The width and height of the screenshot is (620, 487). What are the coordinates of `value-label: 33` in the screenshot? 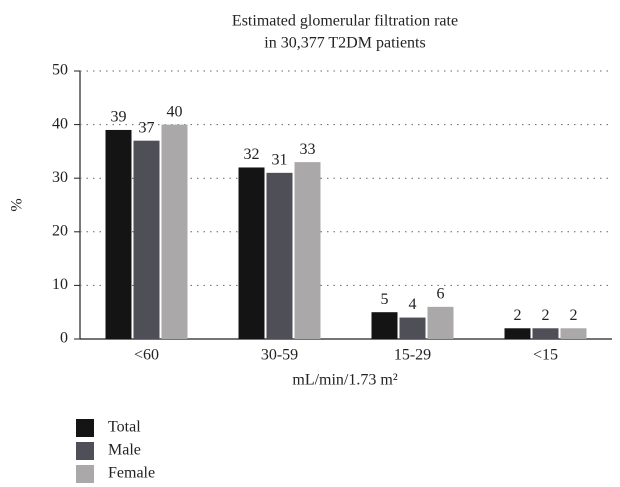 It's located at (308, 149).